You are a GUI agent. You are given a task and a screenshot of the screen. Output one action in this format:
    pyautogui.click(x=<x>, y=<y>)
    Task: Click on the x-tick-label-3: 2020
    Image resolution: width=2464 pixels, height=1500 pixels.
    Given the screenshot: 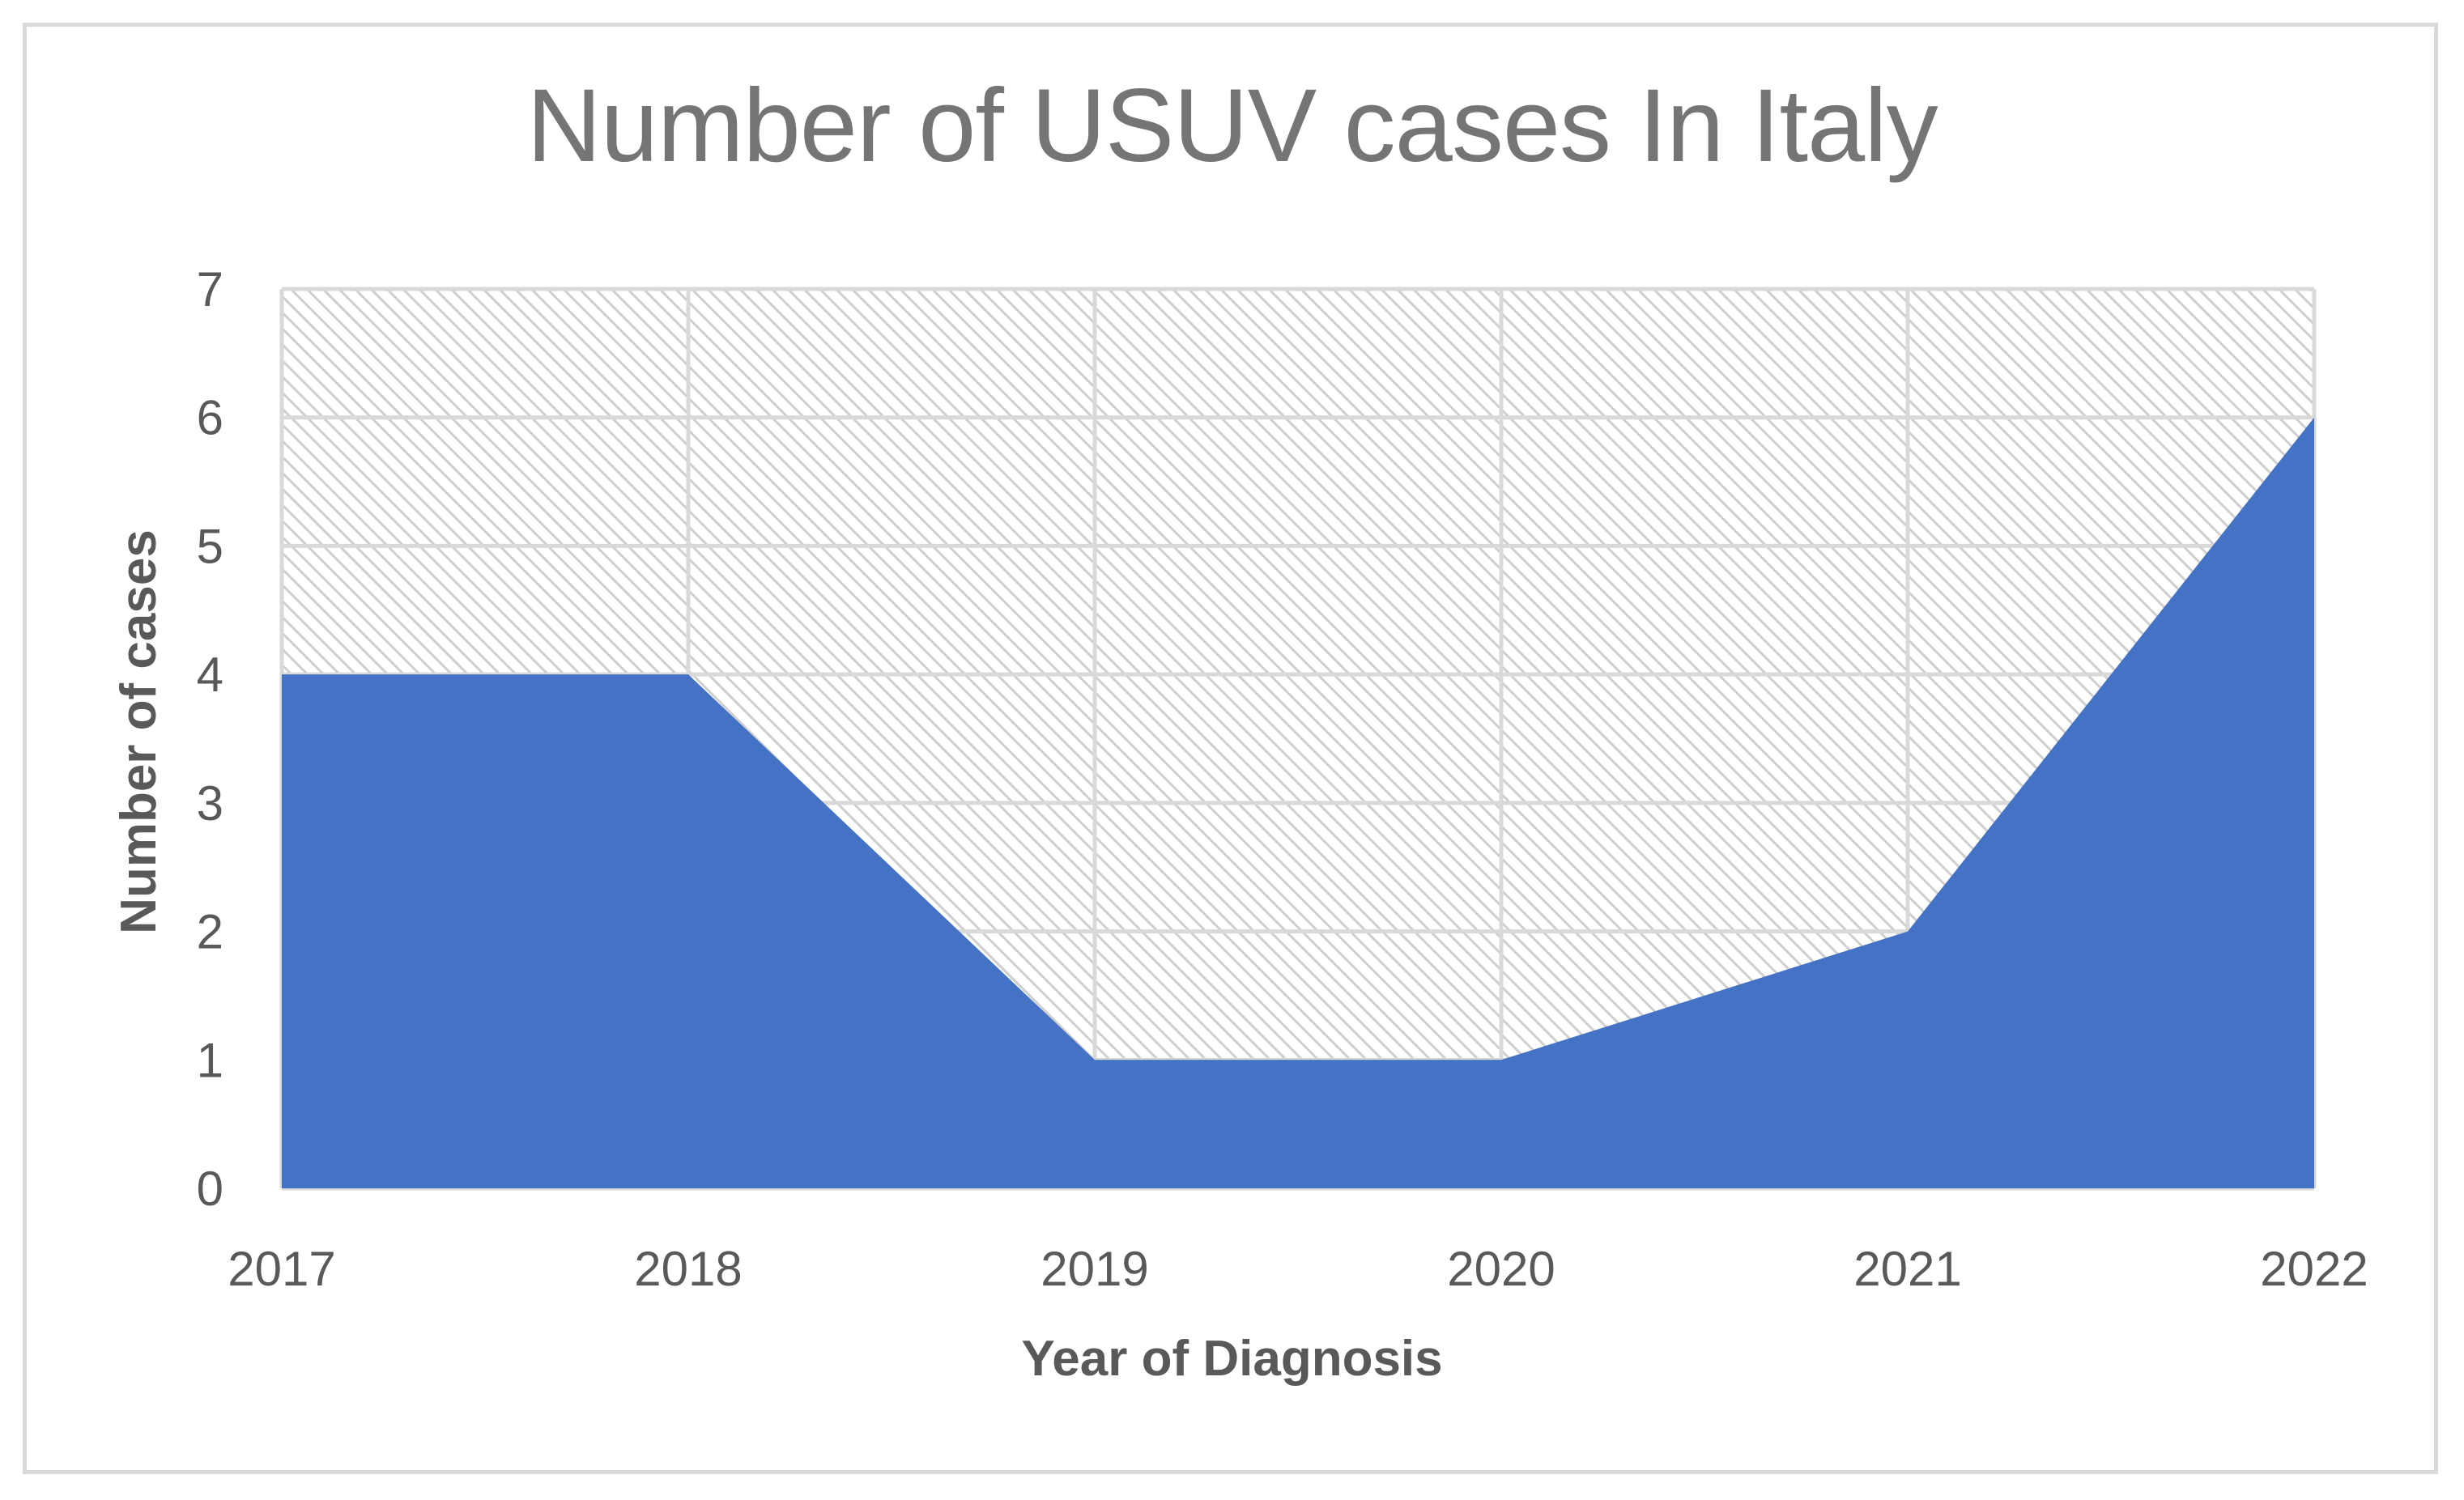 What is the action you would take?
    pyautogui.click(x=1501, y=1269)
    